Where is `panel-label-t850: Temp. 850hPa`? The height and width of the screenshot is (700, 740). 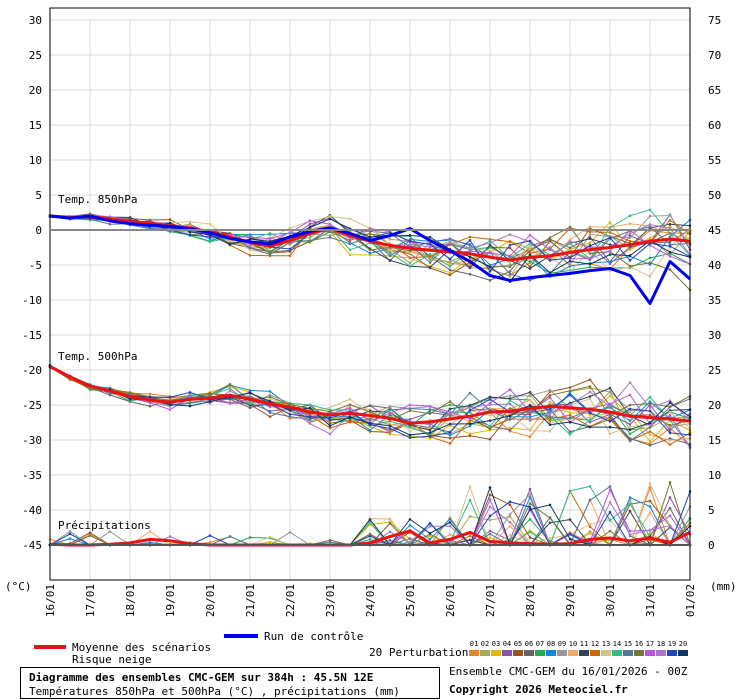
panel-label-t850: Temp. 850hPa is located at coordinates (97, 199).